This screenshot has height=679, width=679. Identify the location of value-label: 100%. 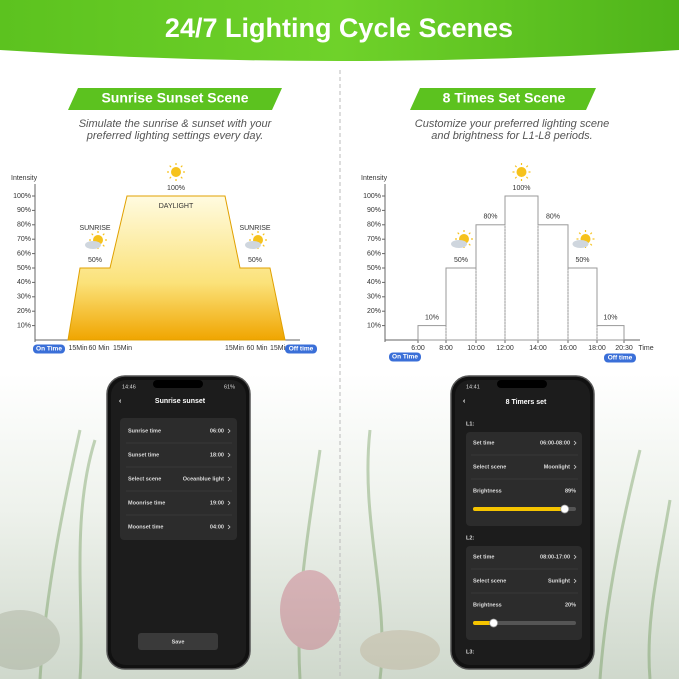
(522, 188).